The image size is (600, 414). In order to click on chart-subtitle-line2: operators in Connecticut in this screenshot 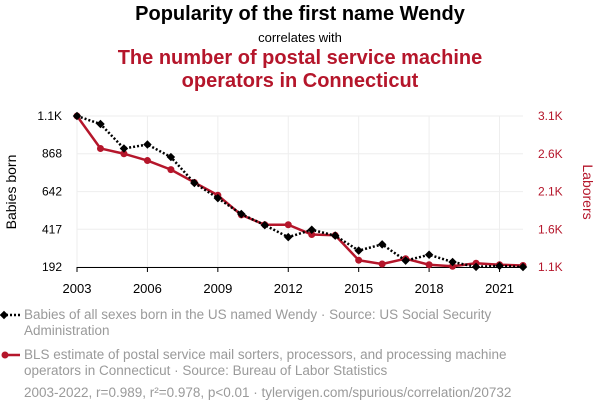, I will do `click(300, 81)`.